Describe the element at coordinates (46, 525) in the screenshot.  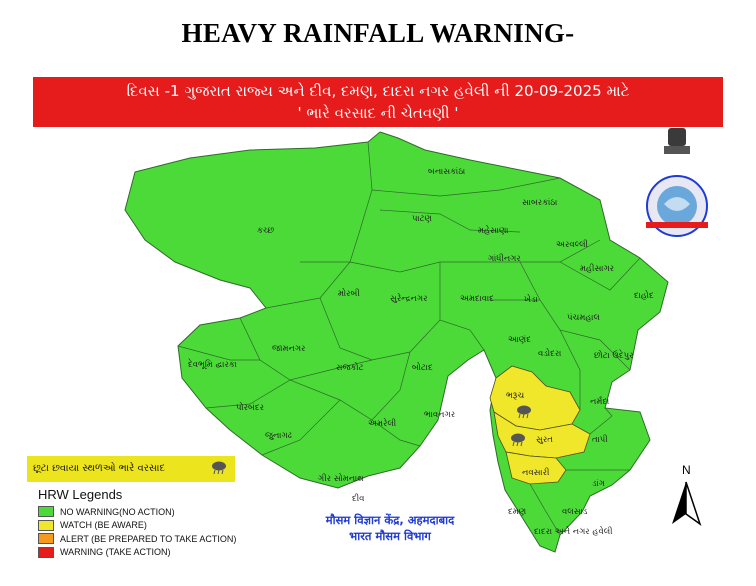
I see `legend-swatch-watch` at that location.